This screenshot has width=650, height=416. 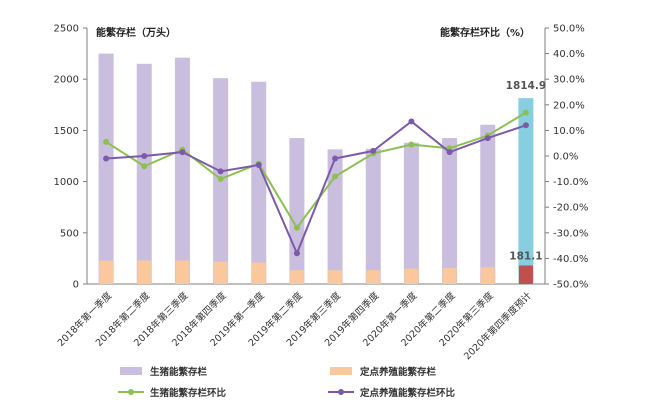 I want to click on right-tick-label: 10.0%, so click(x=569, y=131).